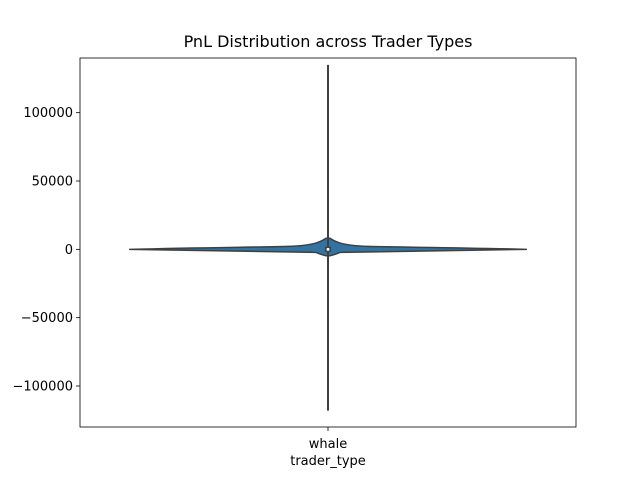 Image resolution: width=640 pixels, height=484 pixels. What do you see at coordinates (328, 249) in the screenshot?
I see `violin-median-dot-whale` at bounding box center [328, 249].